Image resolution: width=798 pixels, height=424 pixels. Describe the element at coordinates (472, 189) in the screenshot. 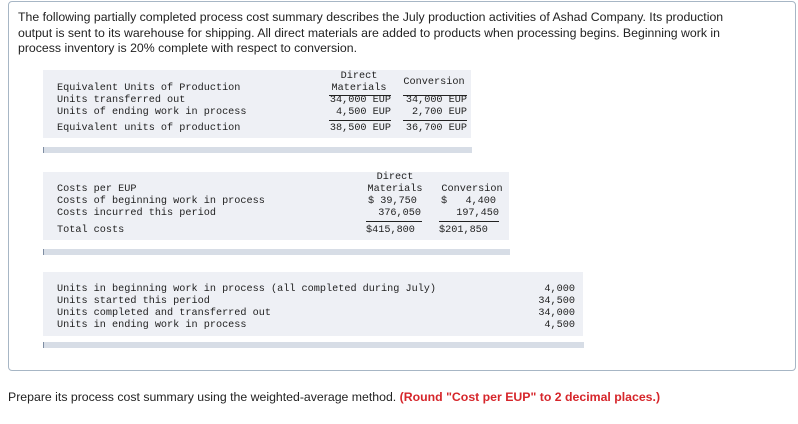

I see `cost-conv-header: Conversion` at that location.